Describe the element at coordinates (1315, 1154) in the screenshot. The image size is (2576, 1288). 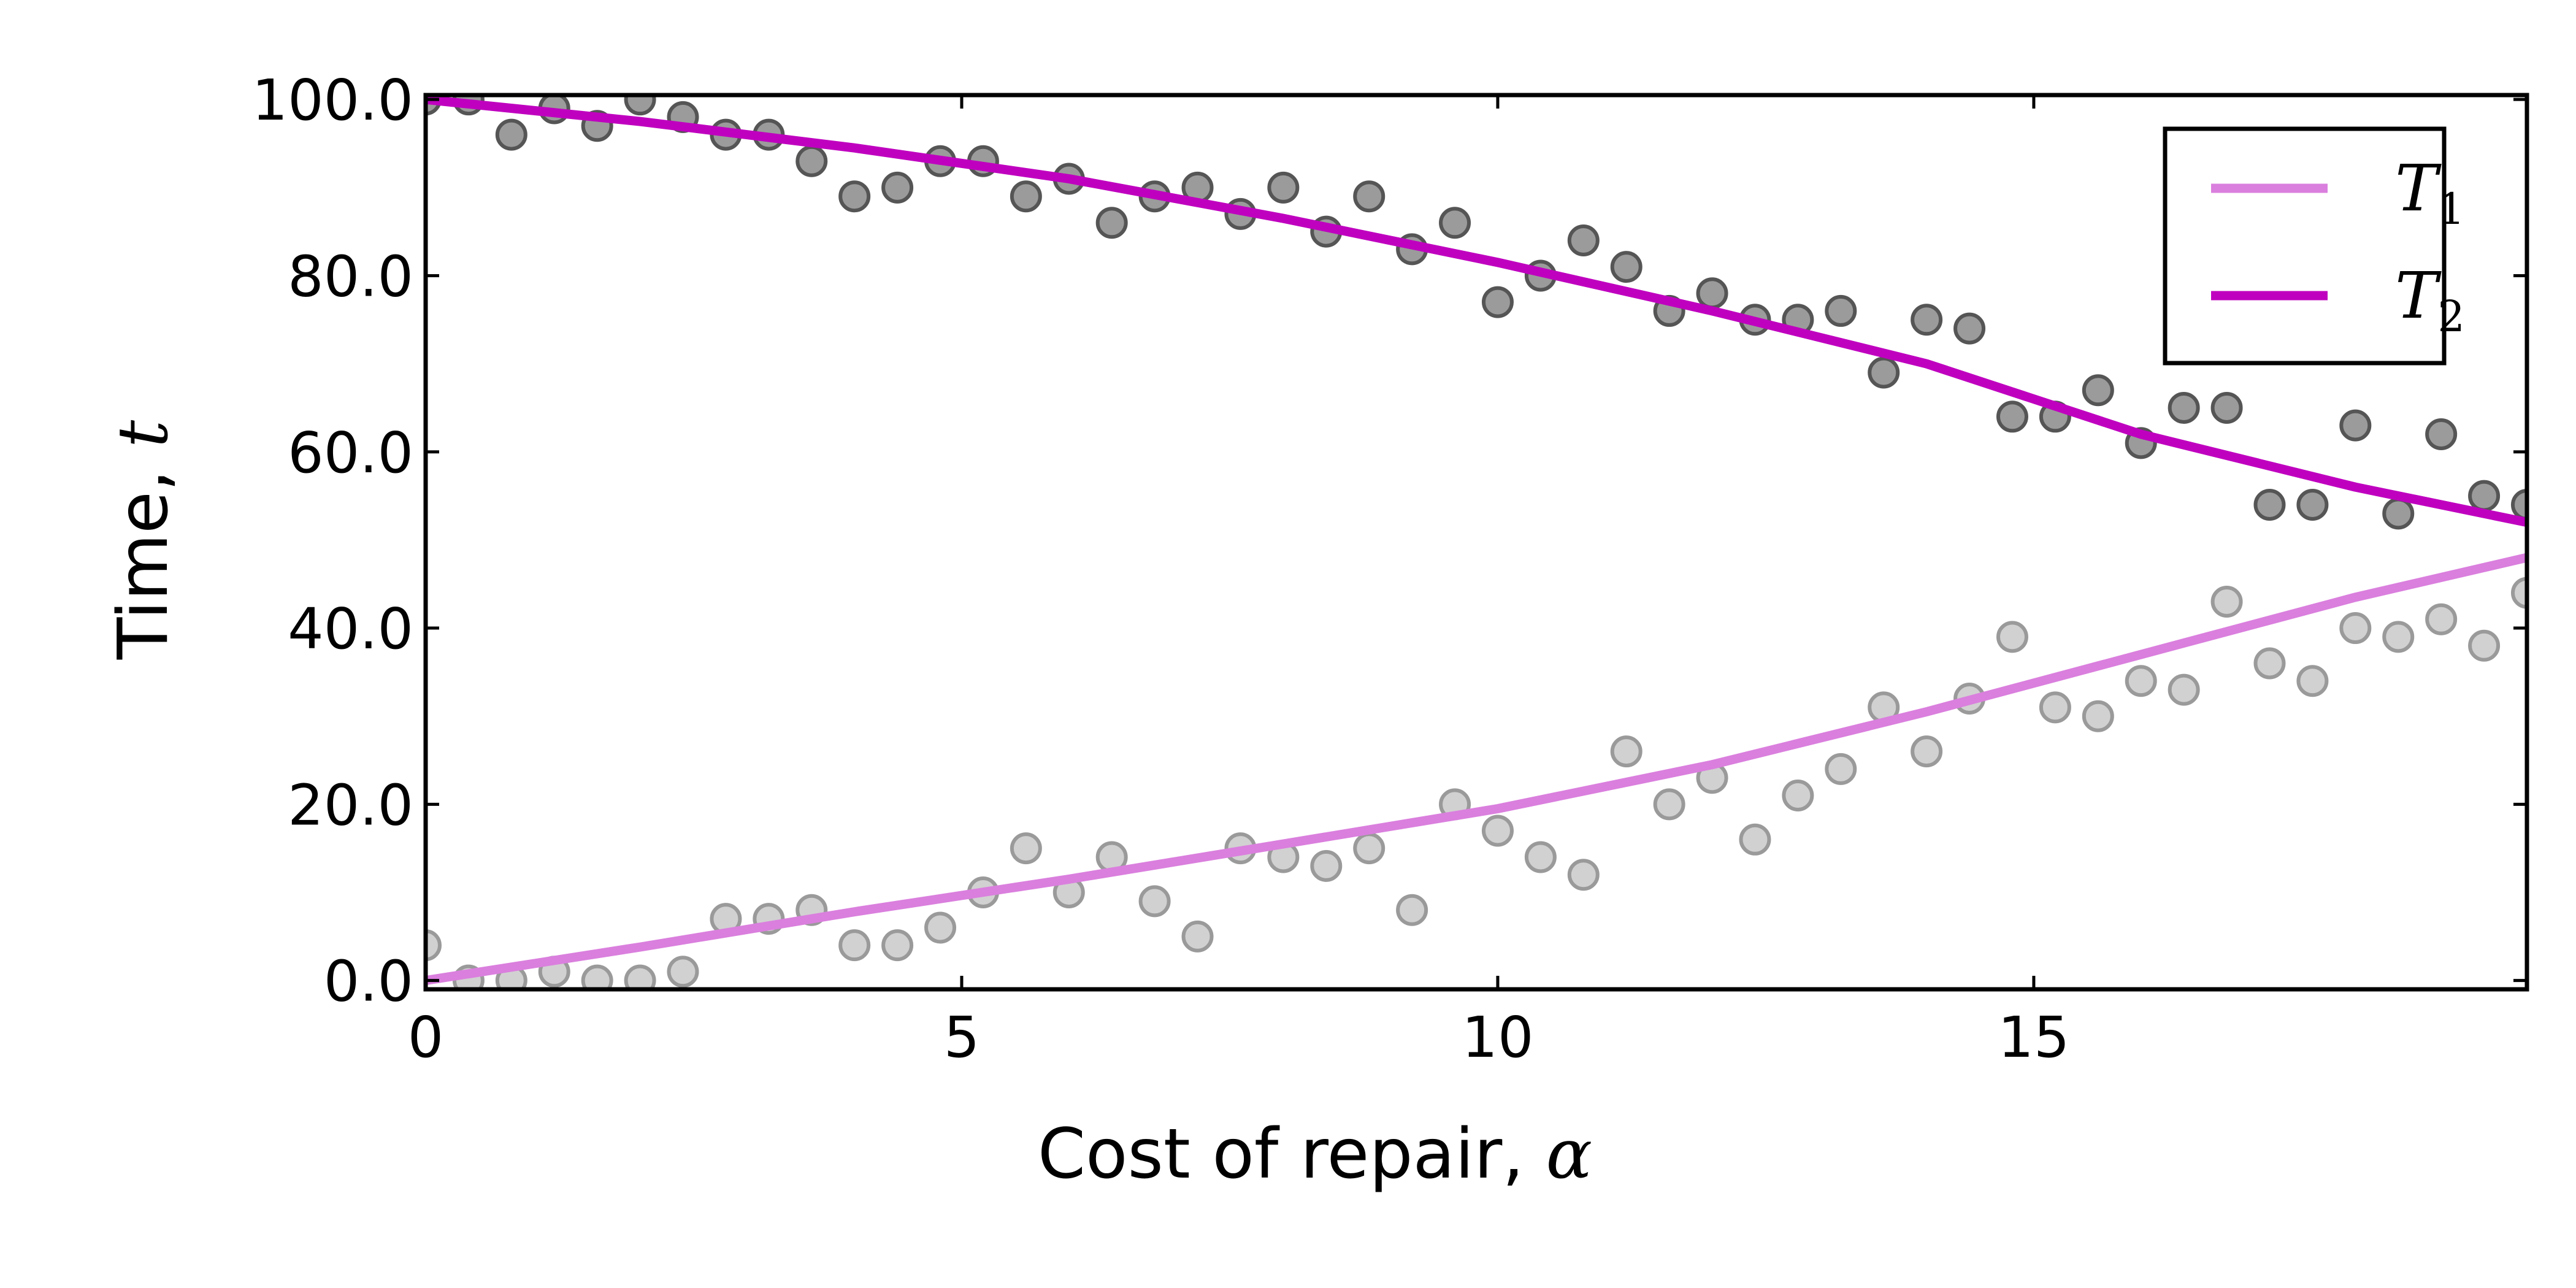
I see `x-axis-label: Cost of repair, α` at that location.